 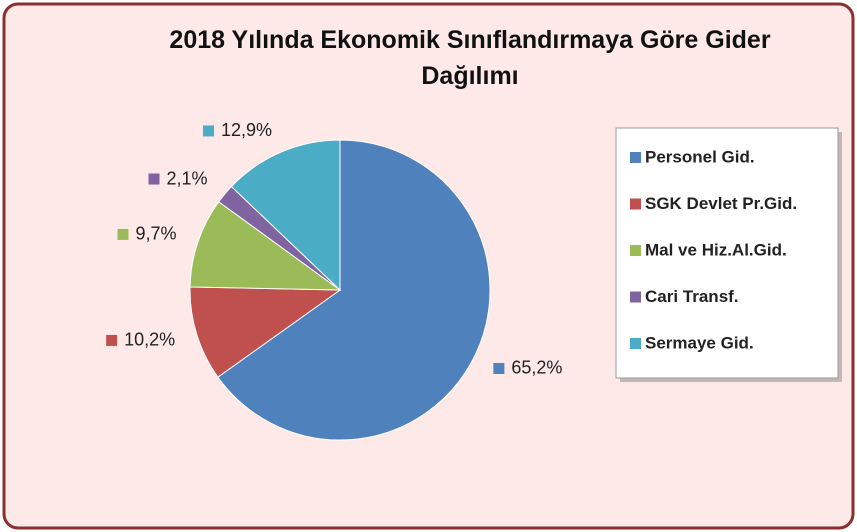 I want to click on data-label: 10,2%, so click(x=149, y=340).